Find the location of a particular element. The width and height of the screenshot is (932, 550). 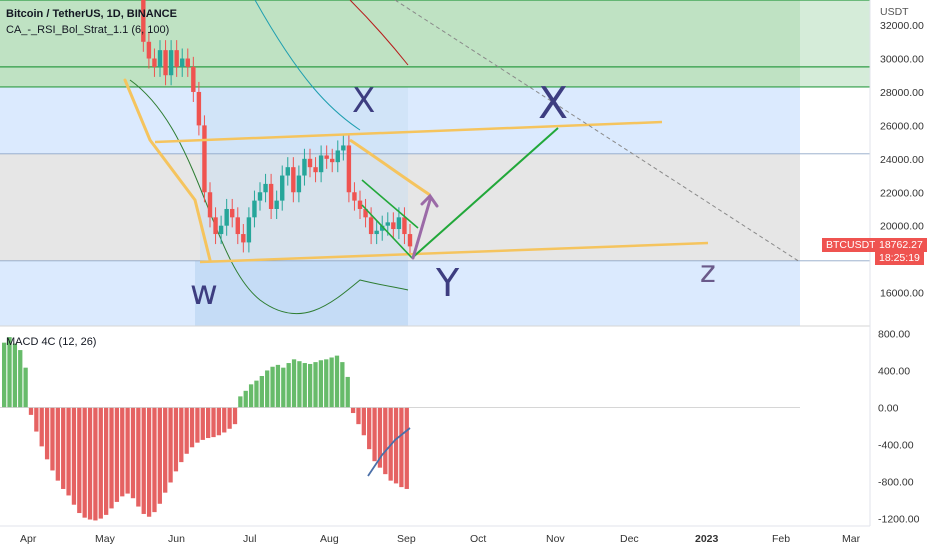

macd-tick: -1200.00 is located at coordinates (899, 520).